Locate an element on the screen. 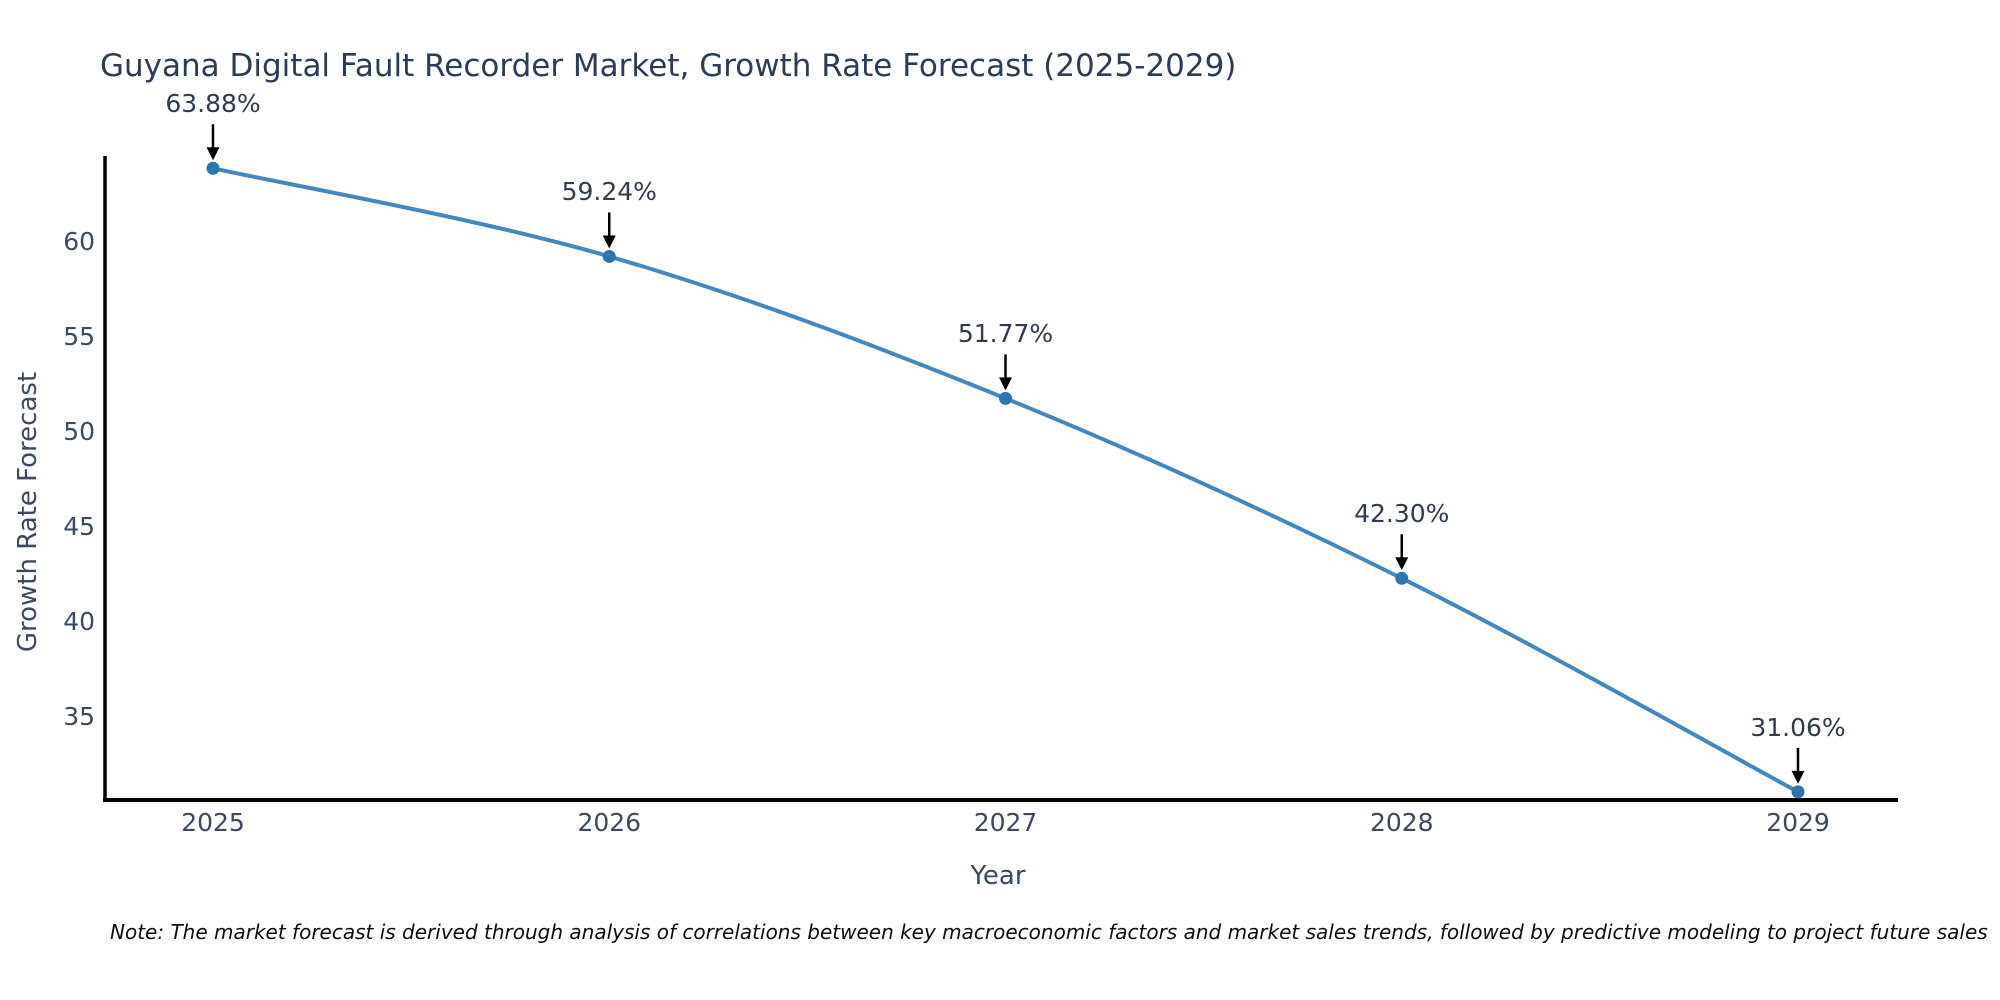 This screenshot has height=1000, width=2000. data-point-label: 42.30% is located at coordinates (1402, 514).